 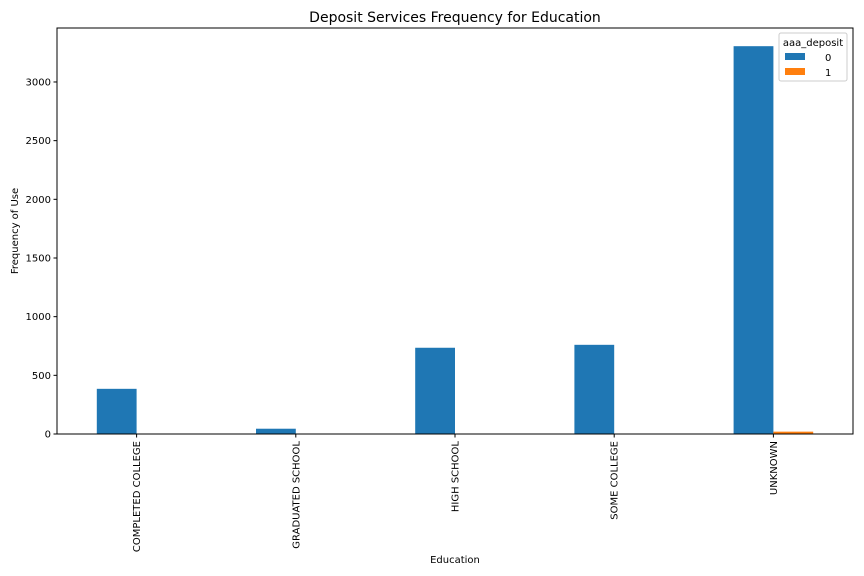 What do you see at coordinates (38, 317) in the screenshot?
I see `y-tick-label: 1000` at bounding box center [38, 317].